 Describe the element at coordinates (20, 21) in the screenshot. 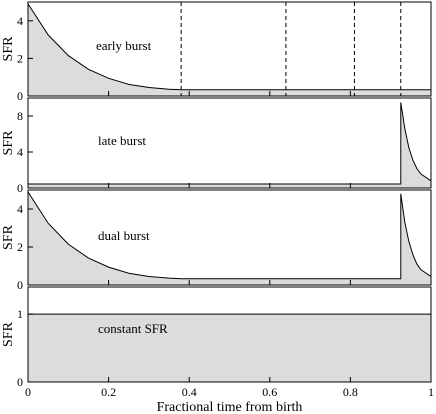

I see `ytick-label-early-2: 4` at that location.